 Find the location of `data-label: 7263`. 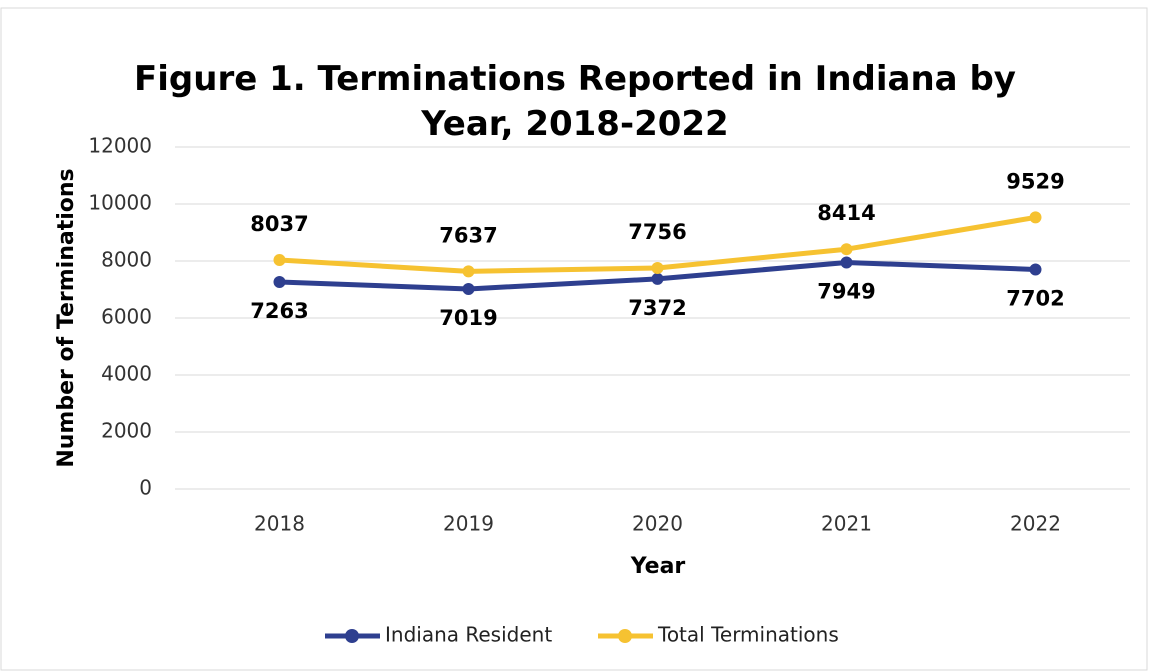

data-label: 7263 is located at coordinates (279, 311).